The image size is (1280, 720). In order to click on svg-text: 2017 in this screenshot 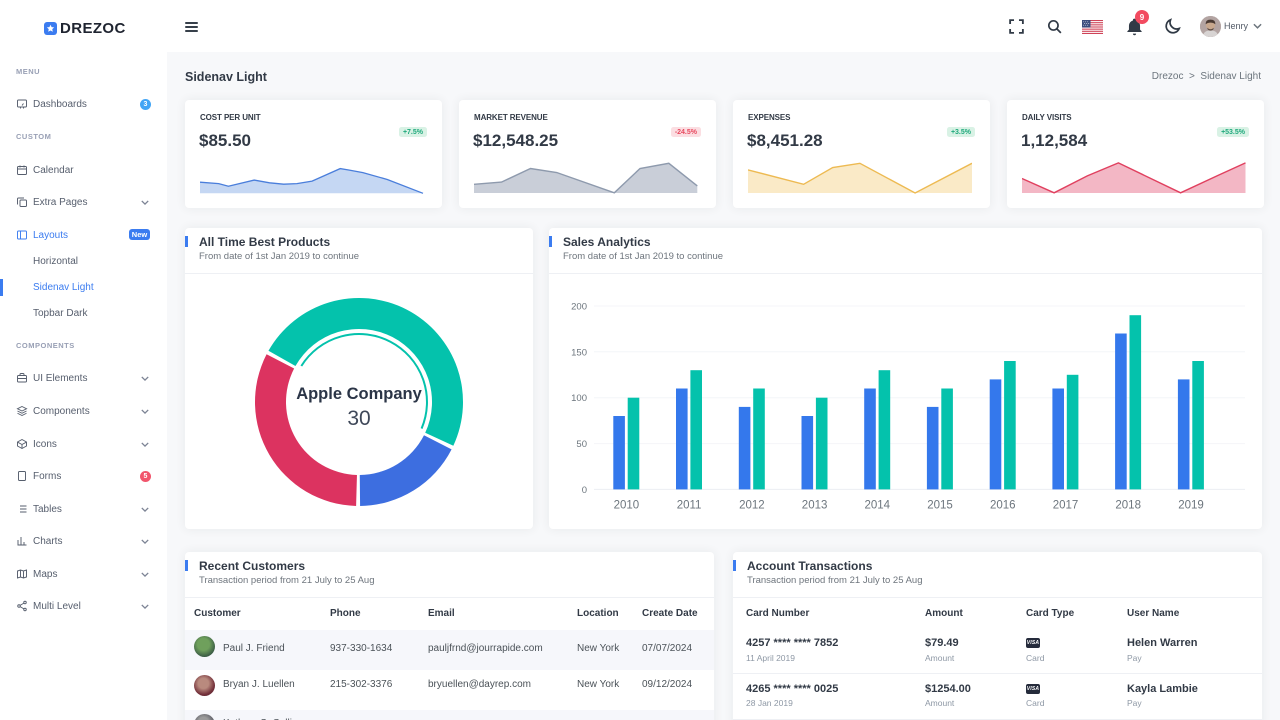, I will do `click(1066, 505)`.